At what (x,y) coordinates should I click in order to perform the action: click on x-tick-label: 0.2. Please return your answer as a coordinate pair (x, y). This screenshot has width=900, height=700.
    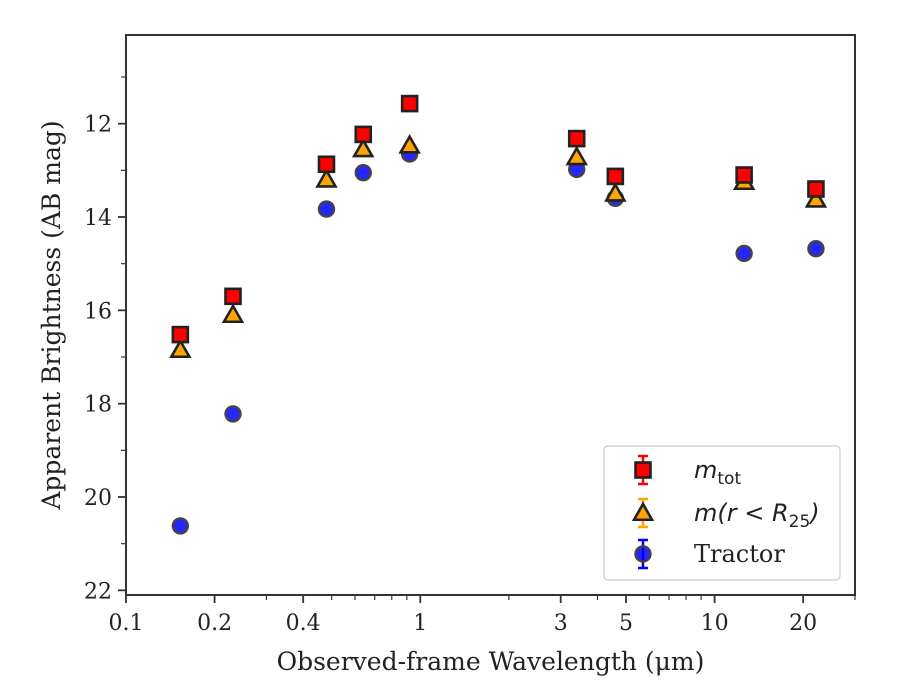
    Looking at the image, I should click on (214, 623).